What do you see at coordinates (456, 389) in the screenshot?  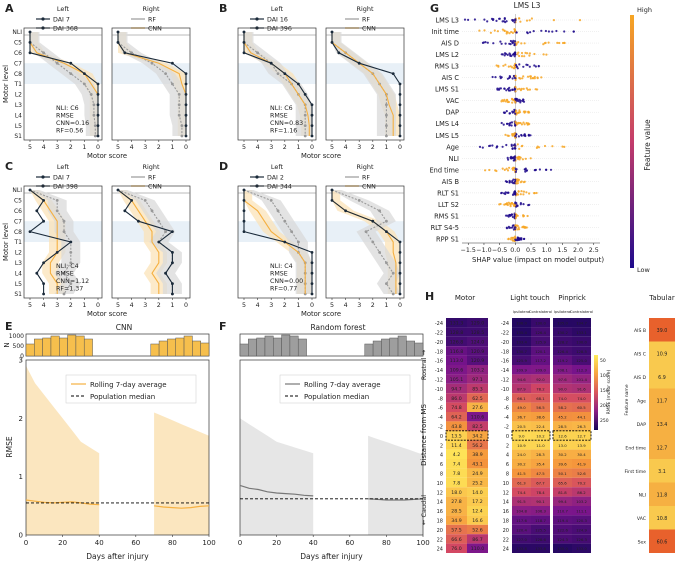 I see `heatmap-cell-value: 94.7` at bounding box center [456, 389].